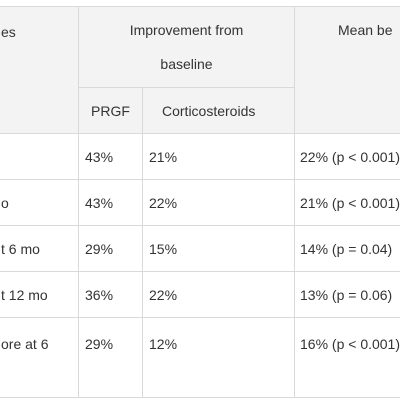 Image resolution: width=400 pixels, height=400 pixels. What do you see at coordinates (39, 156) in the screenshot?
I see `outcome-cell` at bounding box center [39, 156].